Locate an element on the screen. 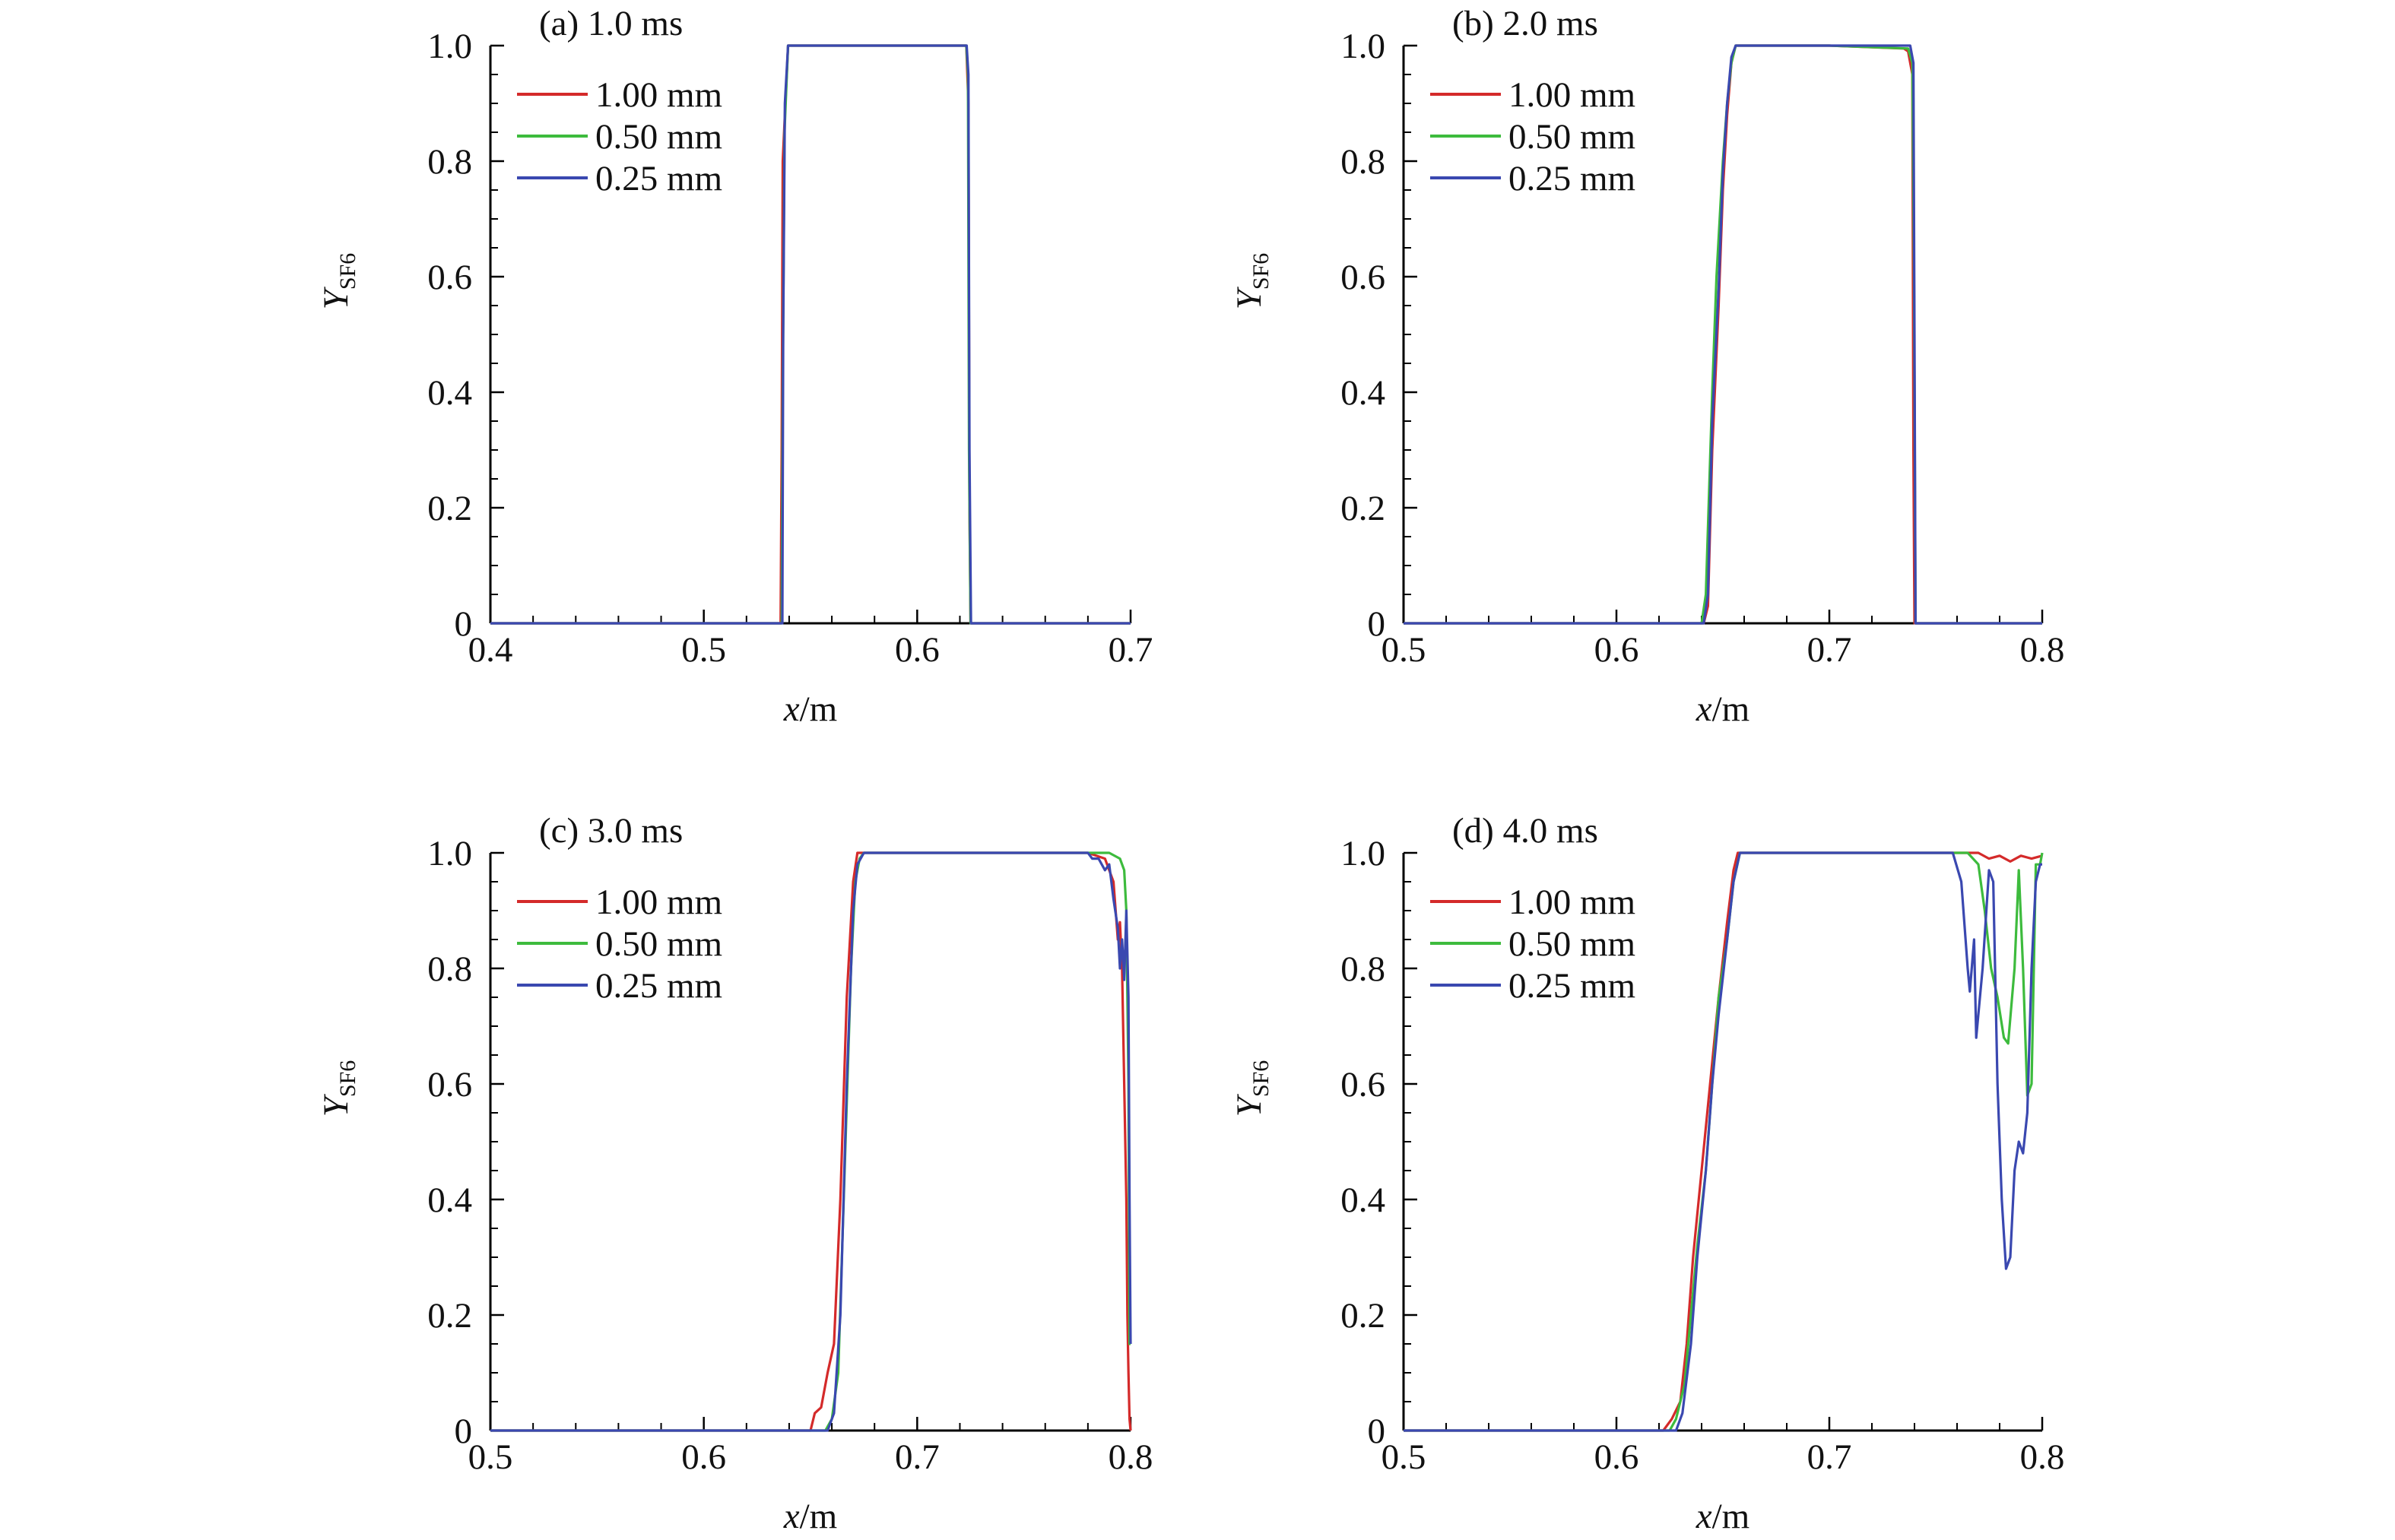 The width and height of the screenshot is (2395, 1540). x-tick-label: 0.4 is located at coordinates (490, 650).